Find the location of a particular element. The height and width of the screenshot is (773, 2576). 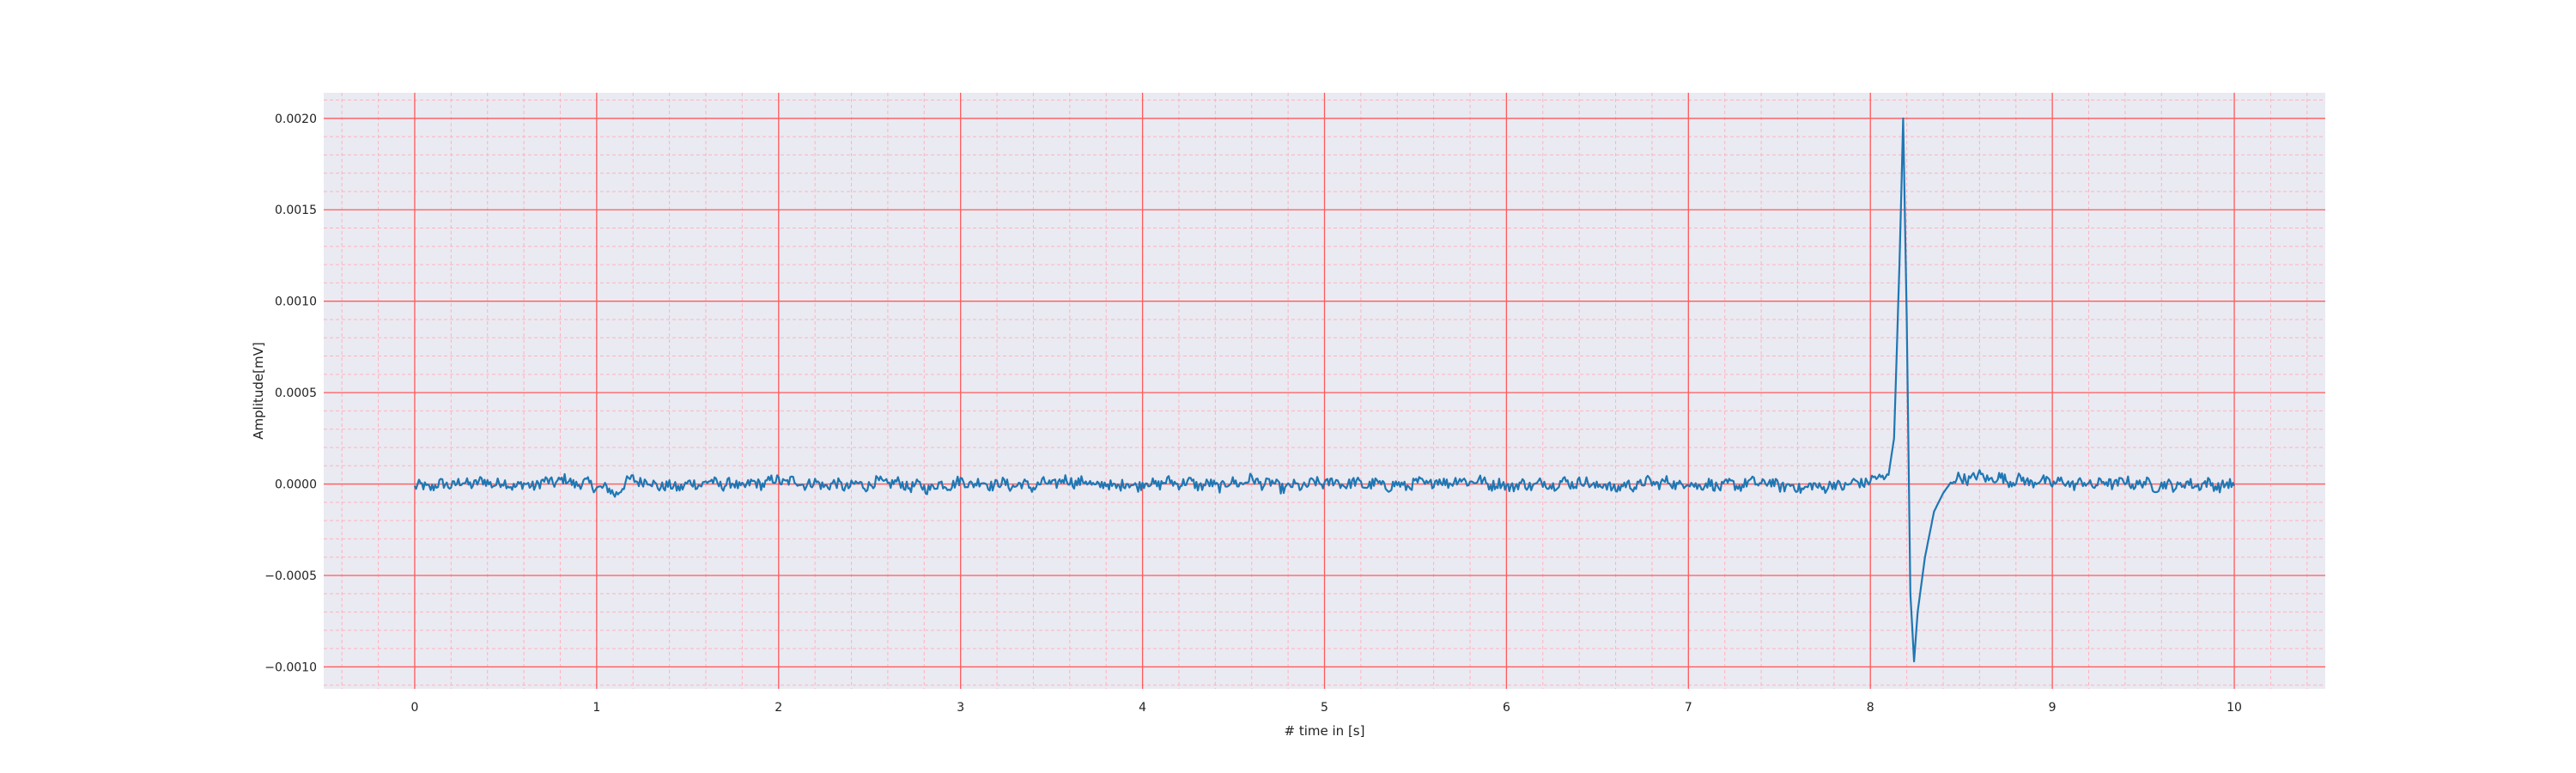

x-tick-label: 8 is located at coordinates (1871, 708).